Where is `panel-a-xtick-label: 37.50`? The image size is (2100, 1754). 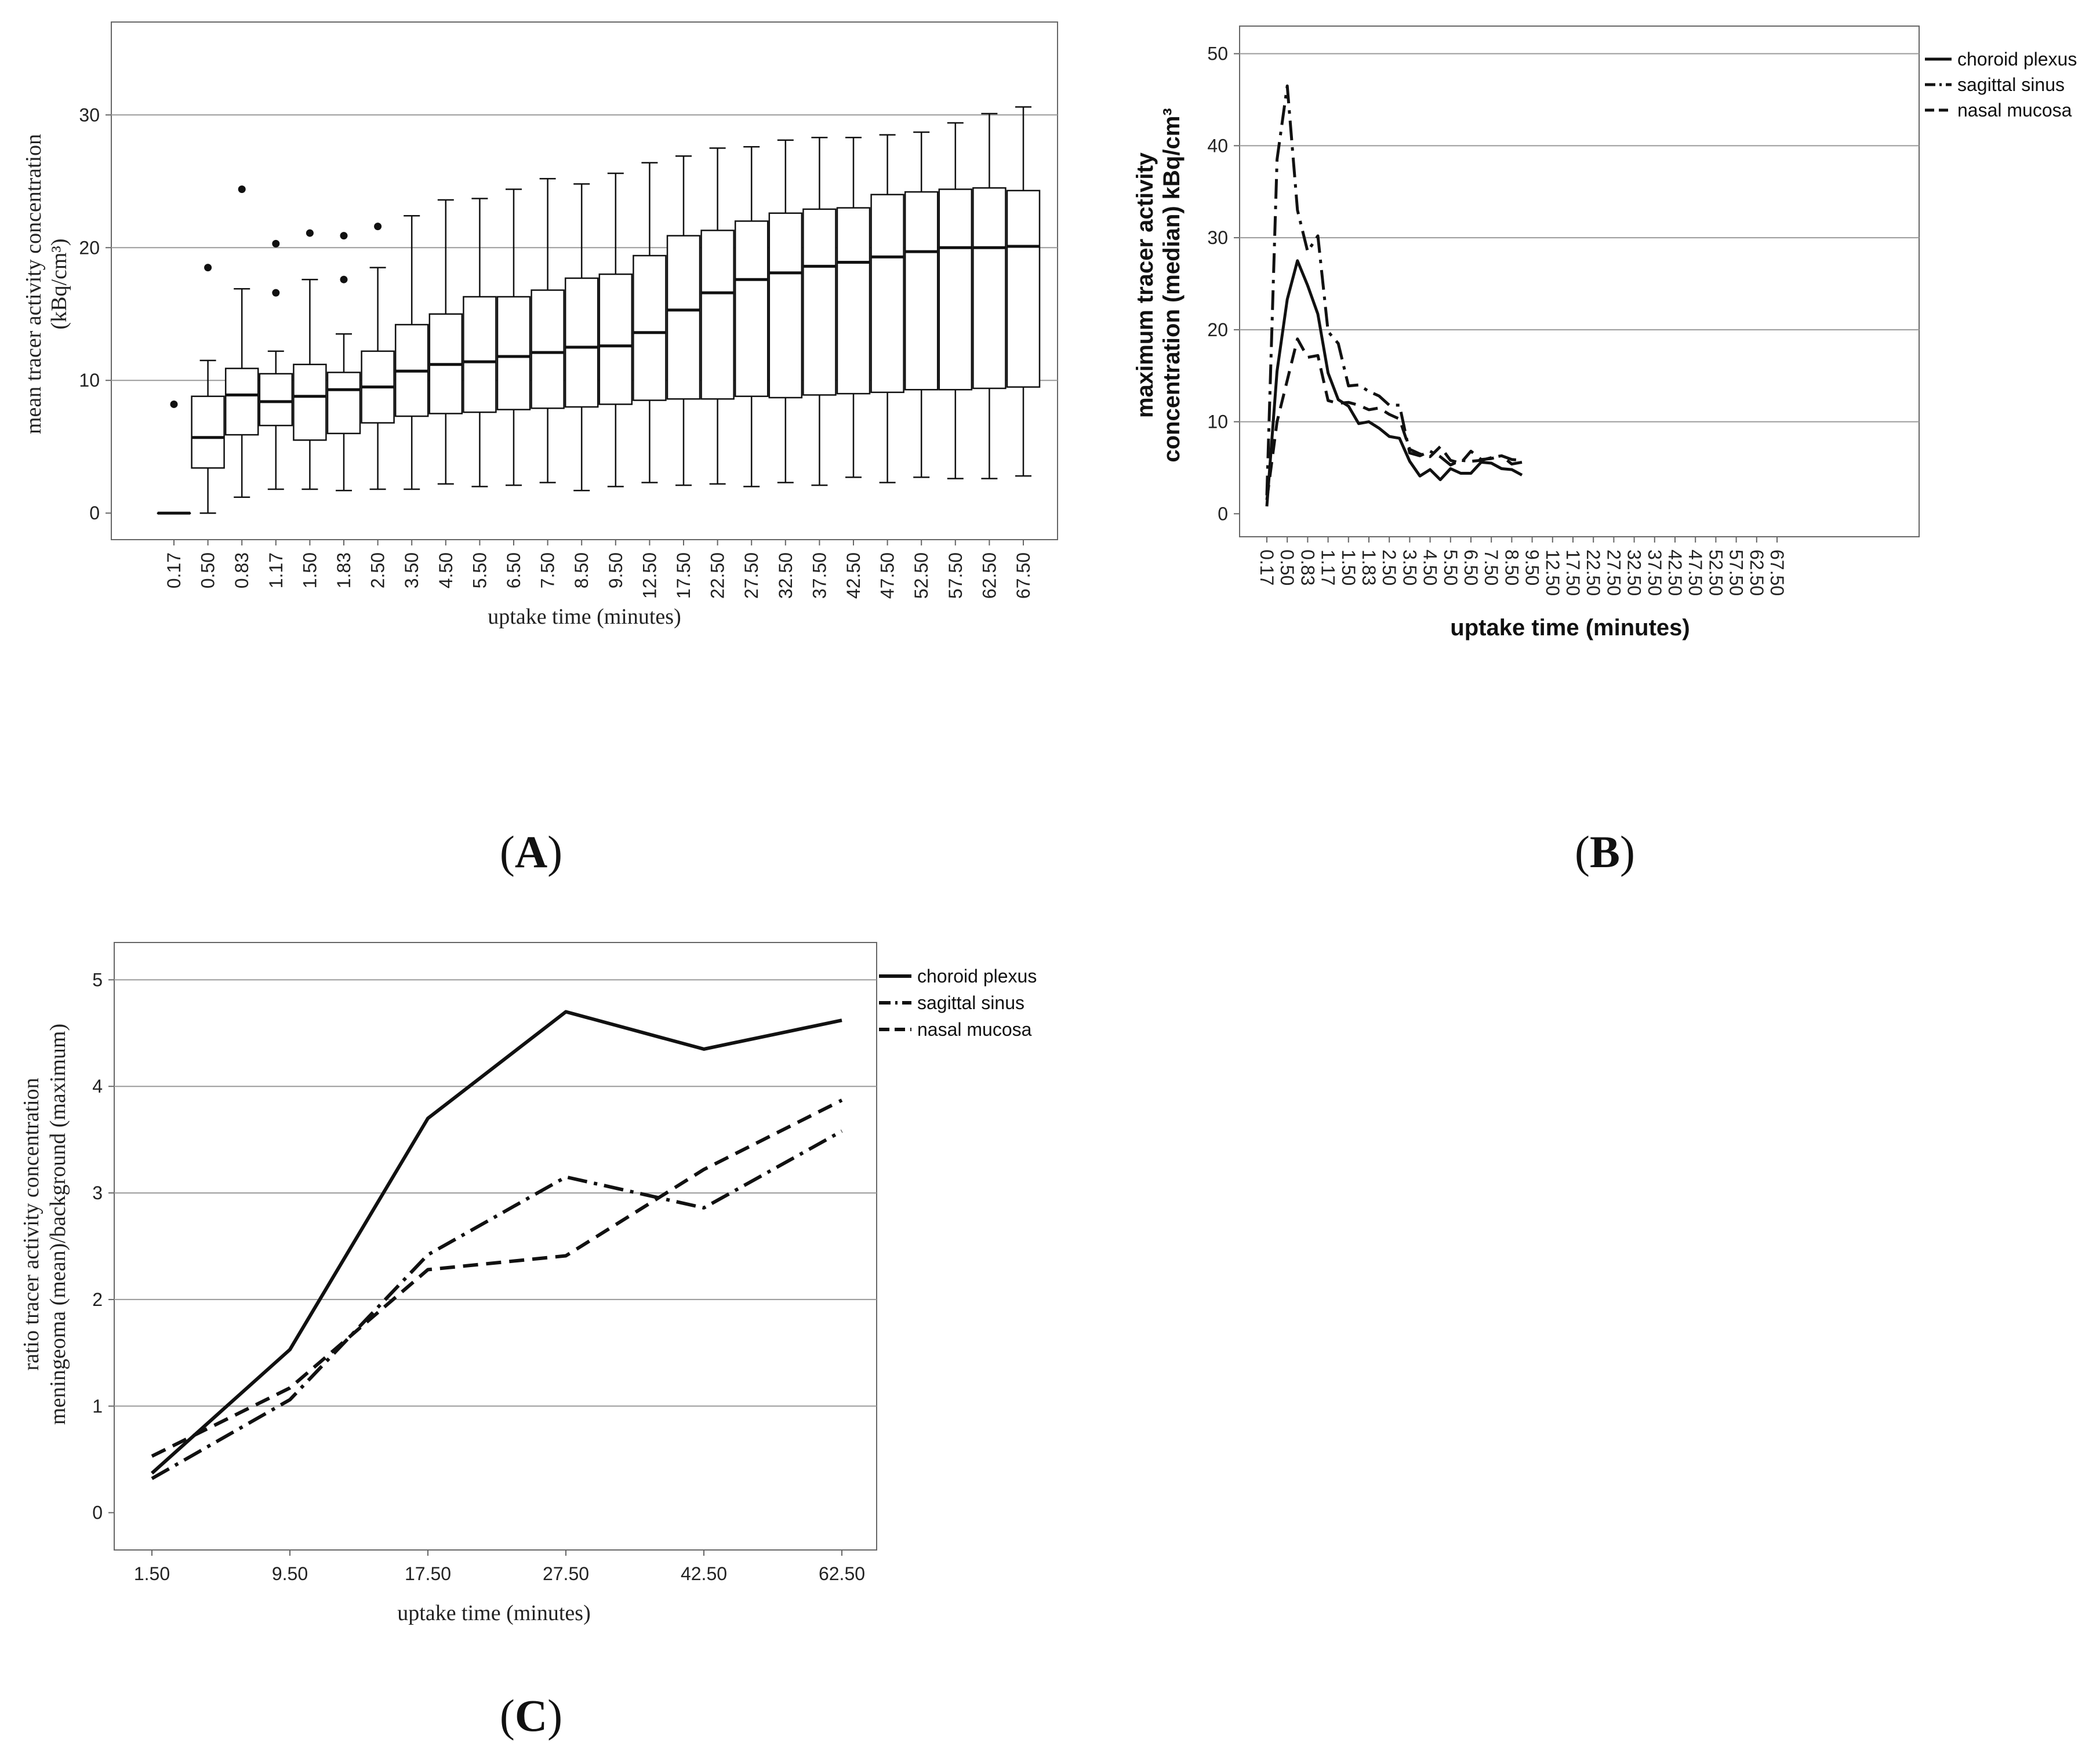 panel-a-xtick-label: 37.50 is located at coordinates (819, 575).